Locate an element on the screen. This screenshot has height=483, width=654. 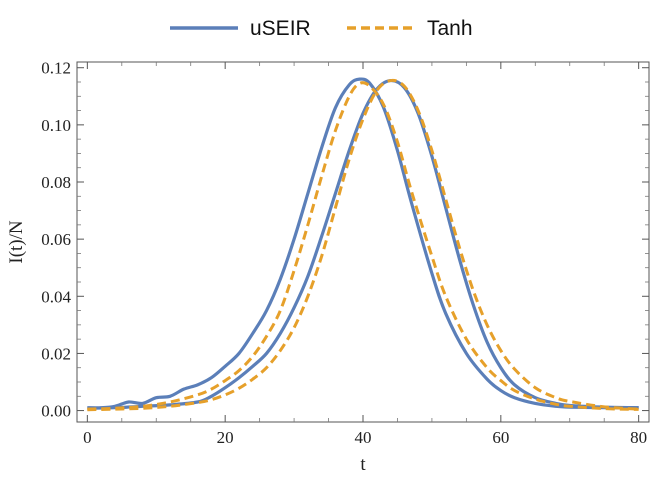
x-tick-labels: 0 20 40 60 80 is located at coordinates (365, 437).